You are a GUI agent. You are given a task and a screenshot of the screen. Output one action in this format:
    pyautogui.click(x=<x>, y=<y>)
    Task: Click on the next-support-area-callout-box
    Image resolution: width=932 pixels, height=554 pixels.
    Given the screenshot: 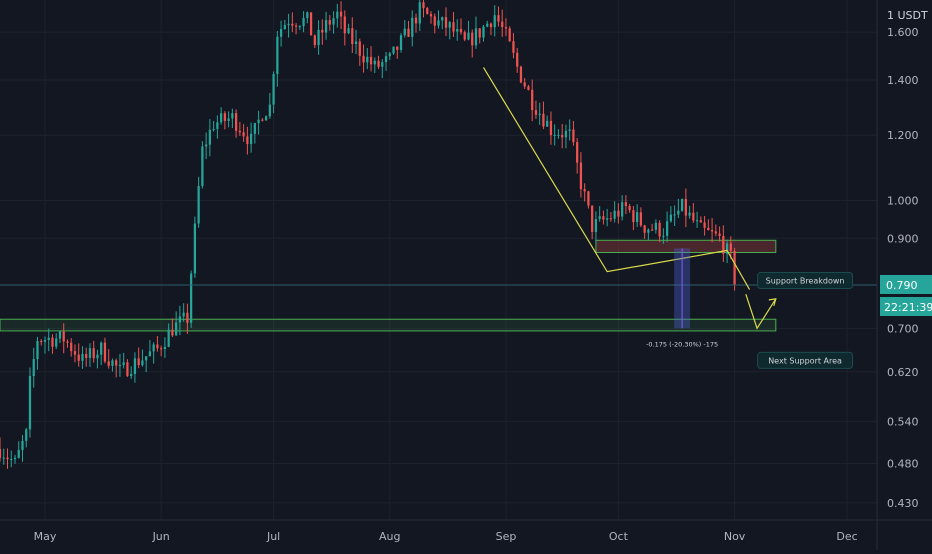 What is the action you would take?
    pyautogui.click(x=805, y=360)
    